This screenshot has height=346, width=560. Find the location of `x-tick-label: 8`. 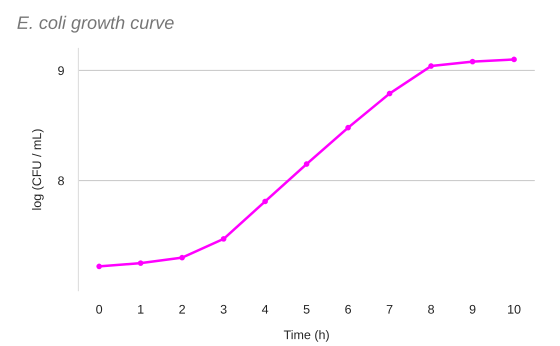

x-tick-label: 8 is located at coordinates (431, 309).